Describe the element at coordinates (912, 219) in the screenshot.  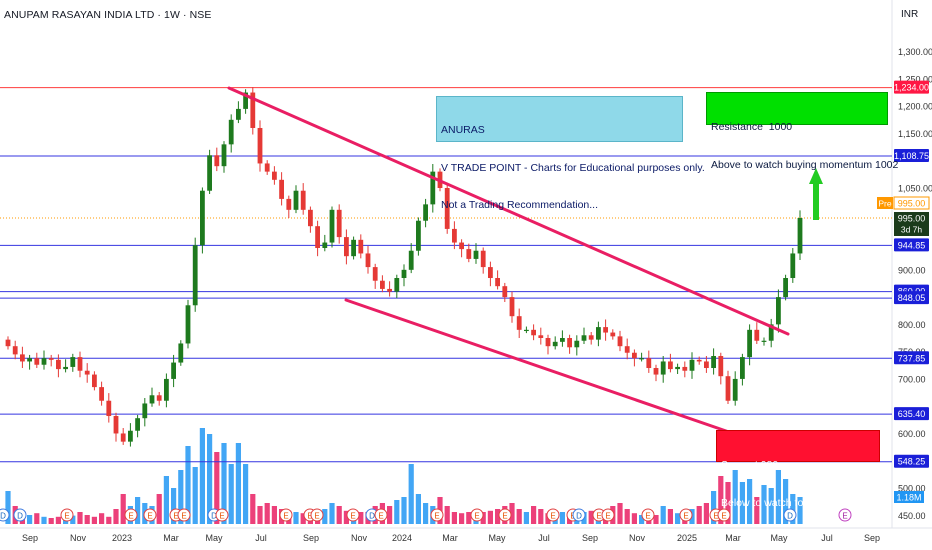
I see `last-price-text: 995.00` at that location.